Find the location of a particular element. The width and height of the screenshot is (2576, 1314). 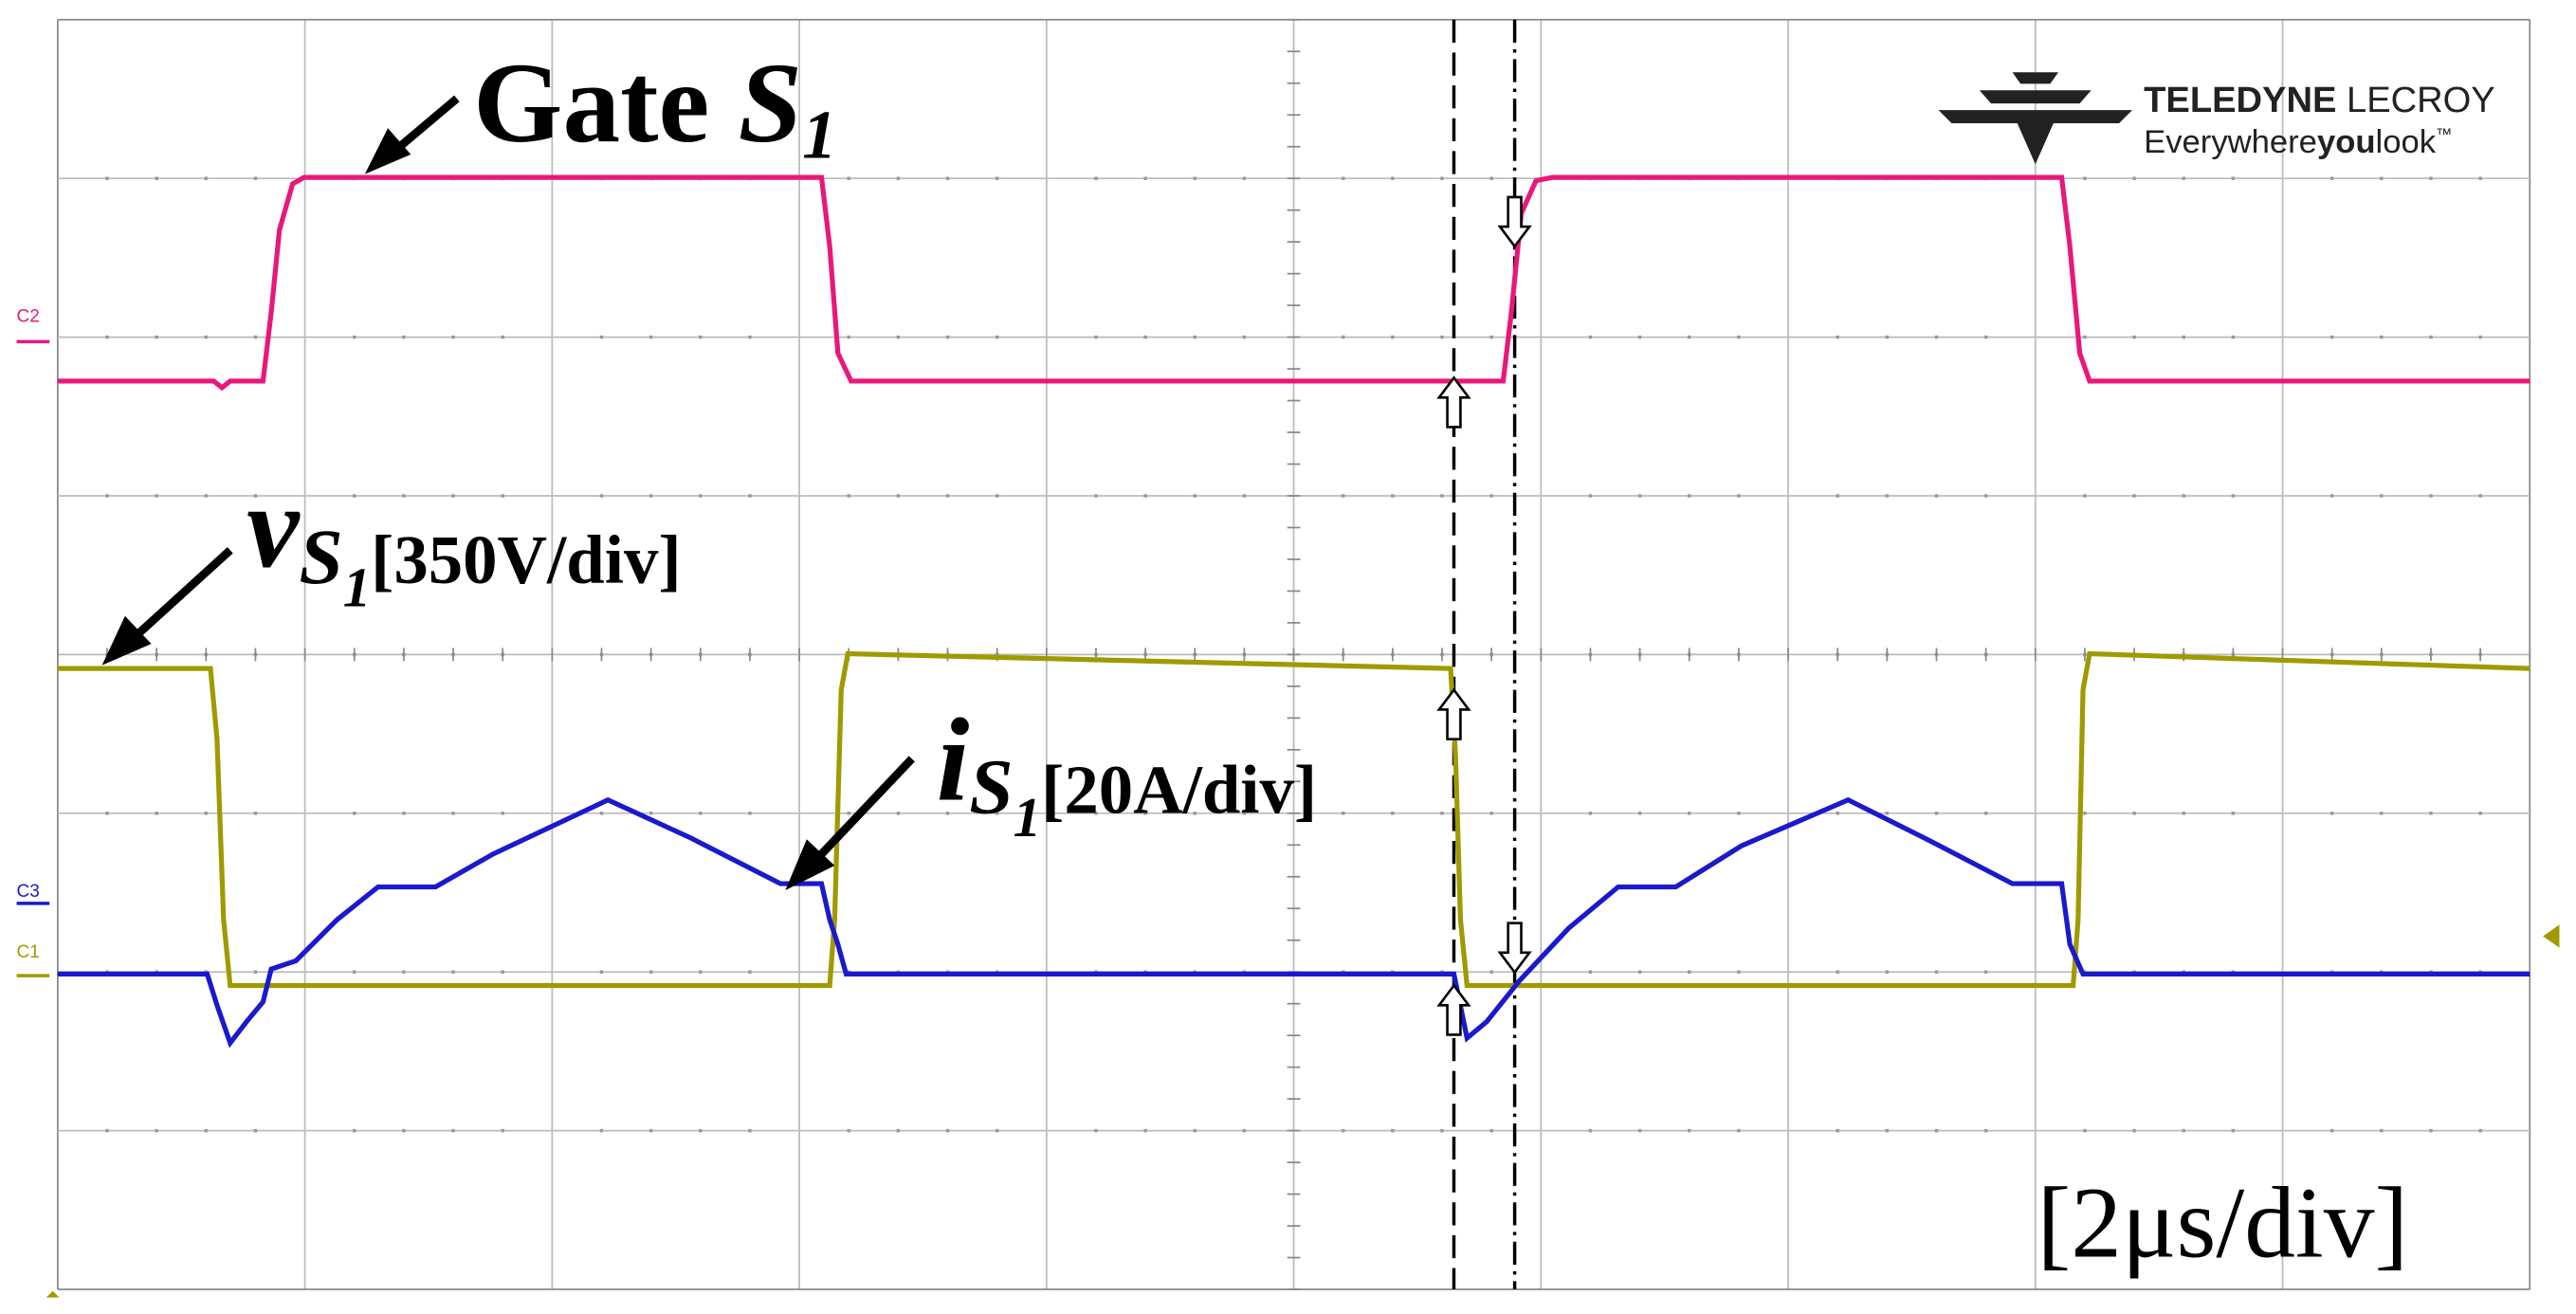

logo-tagline: Everywhereyoulook™ is located at coordinates (2298, 142).